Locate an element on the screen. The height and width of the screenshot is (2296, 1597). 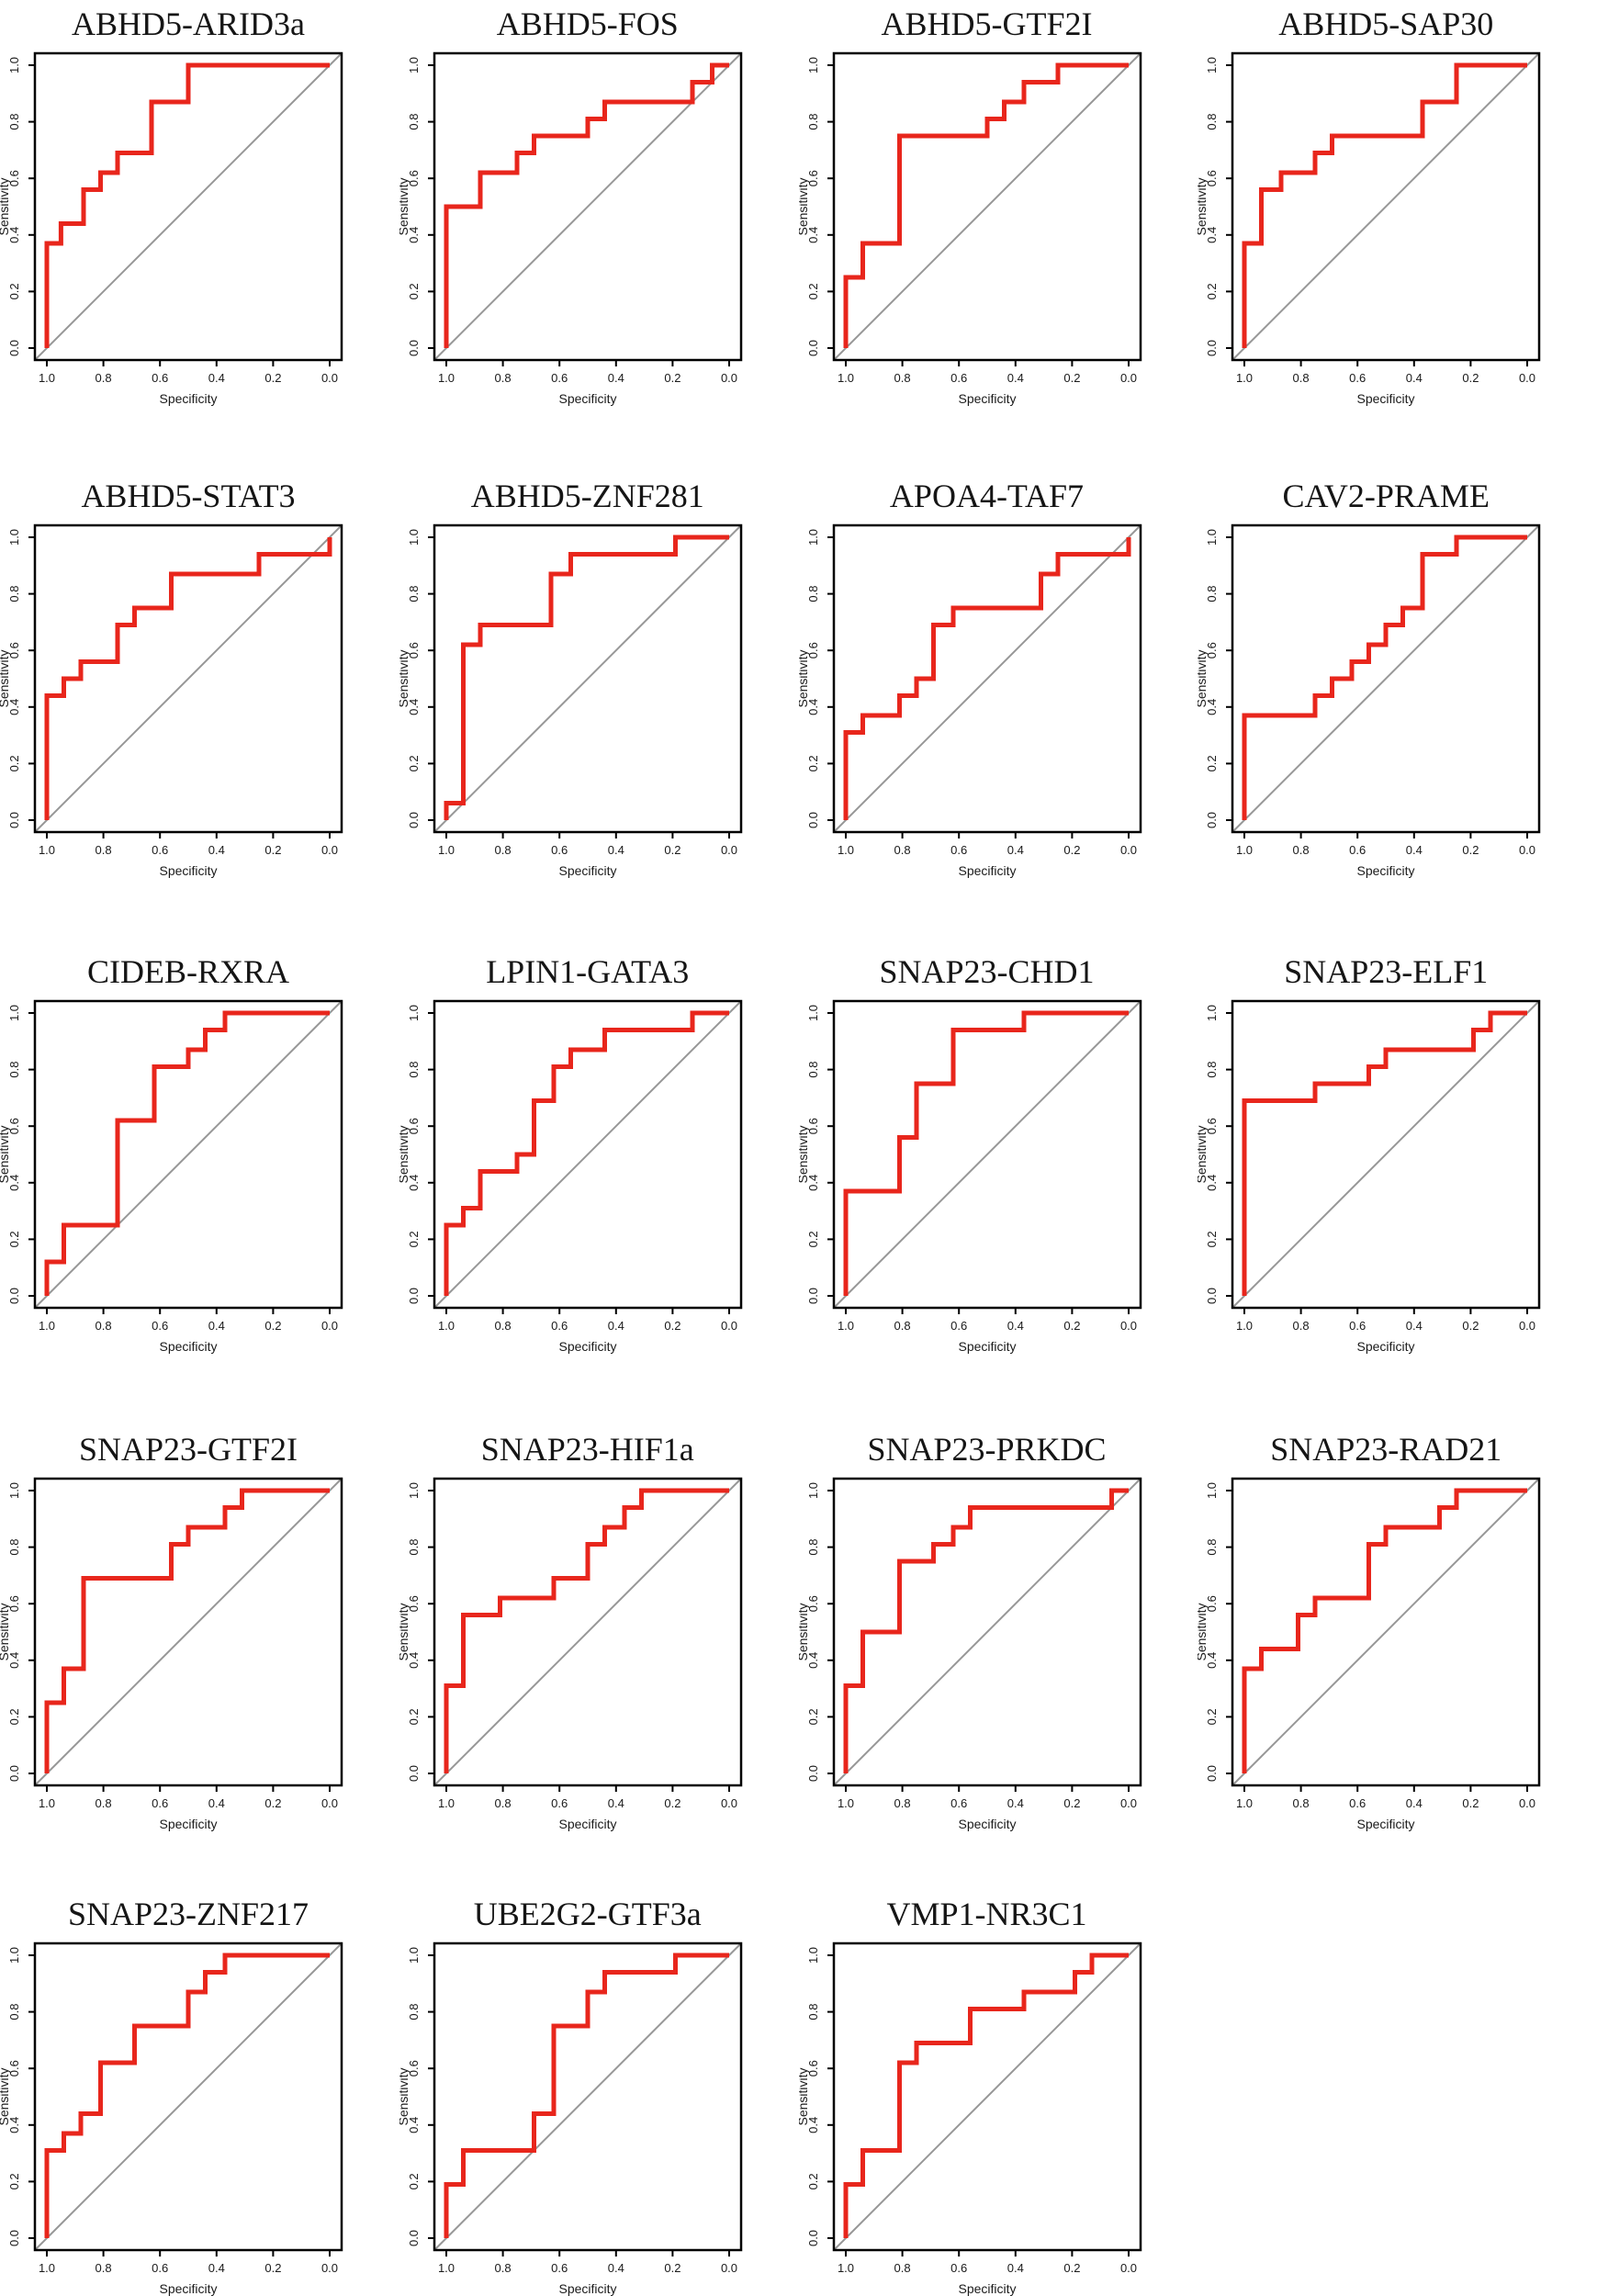
plot-title: SNAP23-ZNF217 is located at coordinates (188, 1914).